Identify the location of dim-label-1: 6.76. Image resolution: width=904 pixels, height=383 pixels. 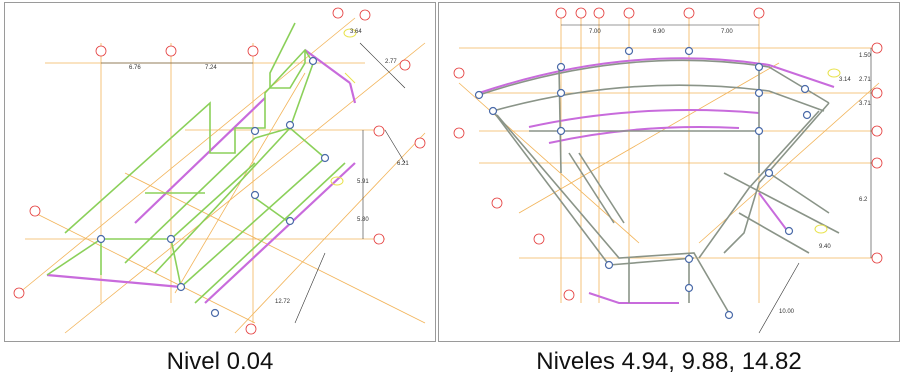
(135, 68).